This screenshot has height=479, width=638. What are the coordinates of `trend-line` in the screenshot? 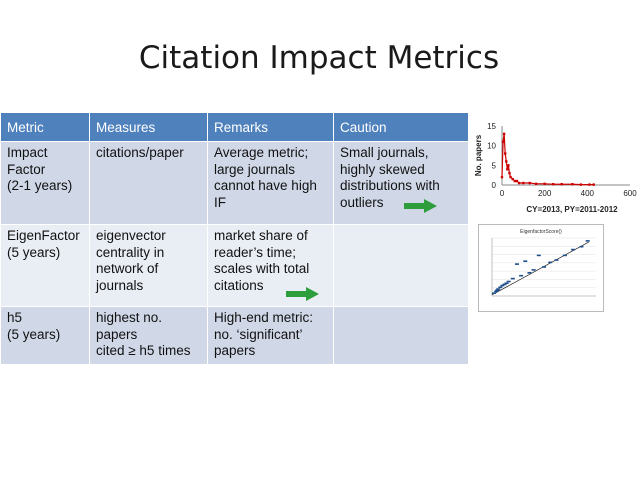 It's located at (540, 268).